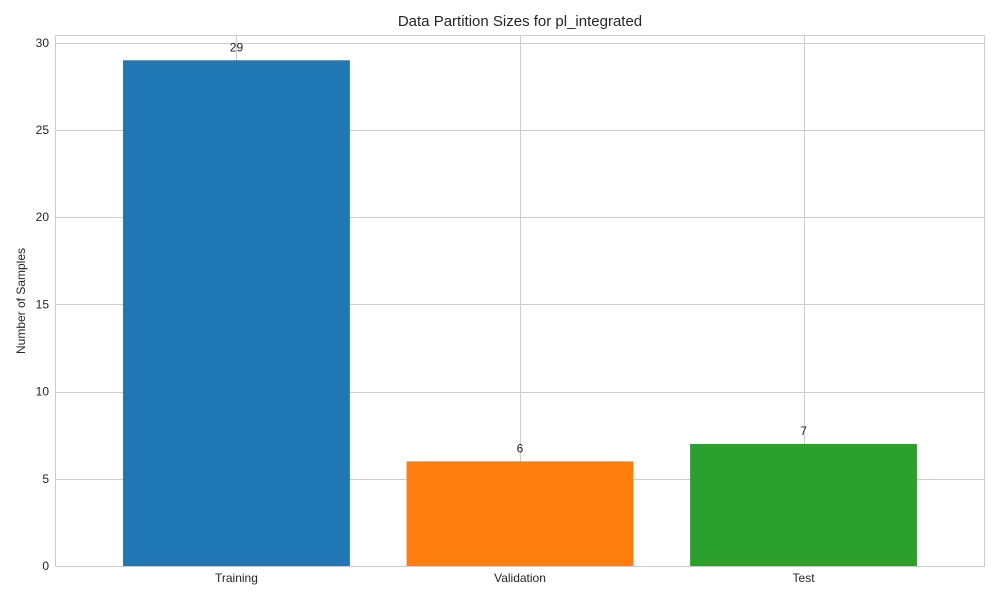  I want to click on y-tick-label: 20, so click(43, 217).